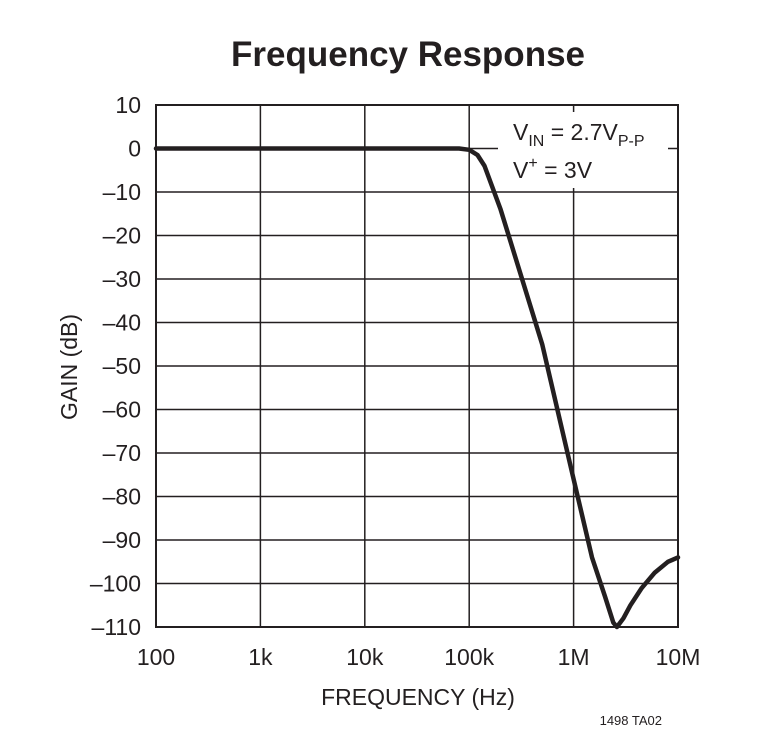 This screenshot has width=762, height=740. I want to click on y-tick-labels: 10 0 –10 –20 –30 –40 –50 –60 –70 –80 –90 –100 –110, so click(115, 366).